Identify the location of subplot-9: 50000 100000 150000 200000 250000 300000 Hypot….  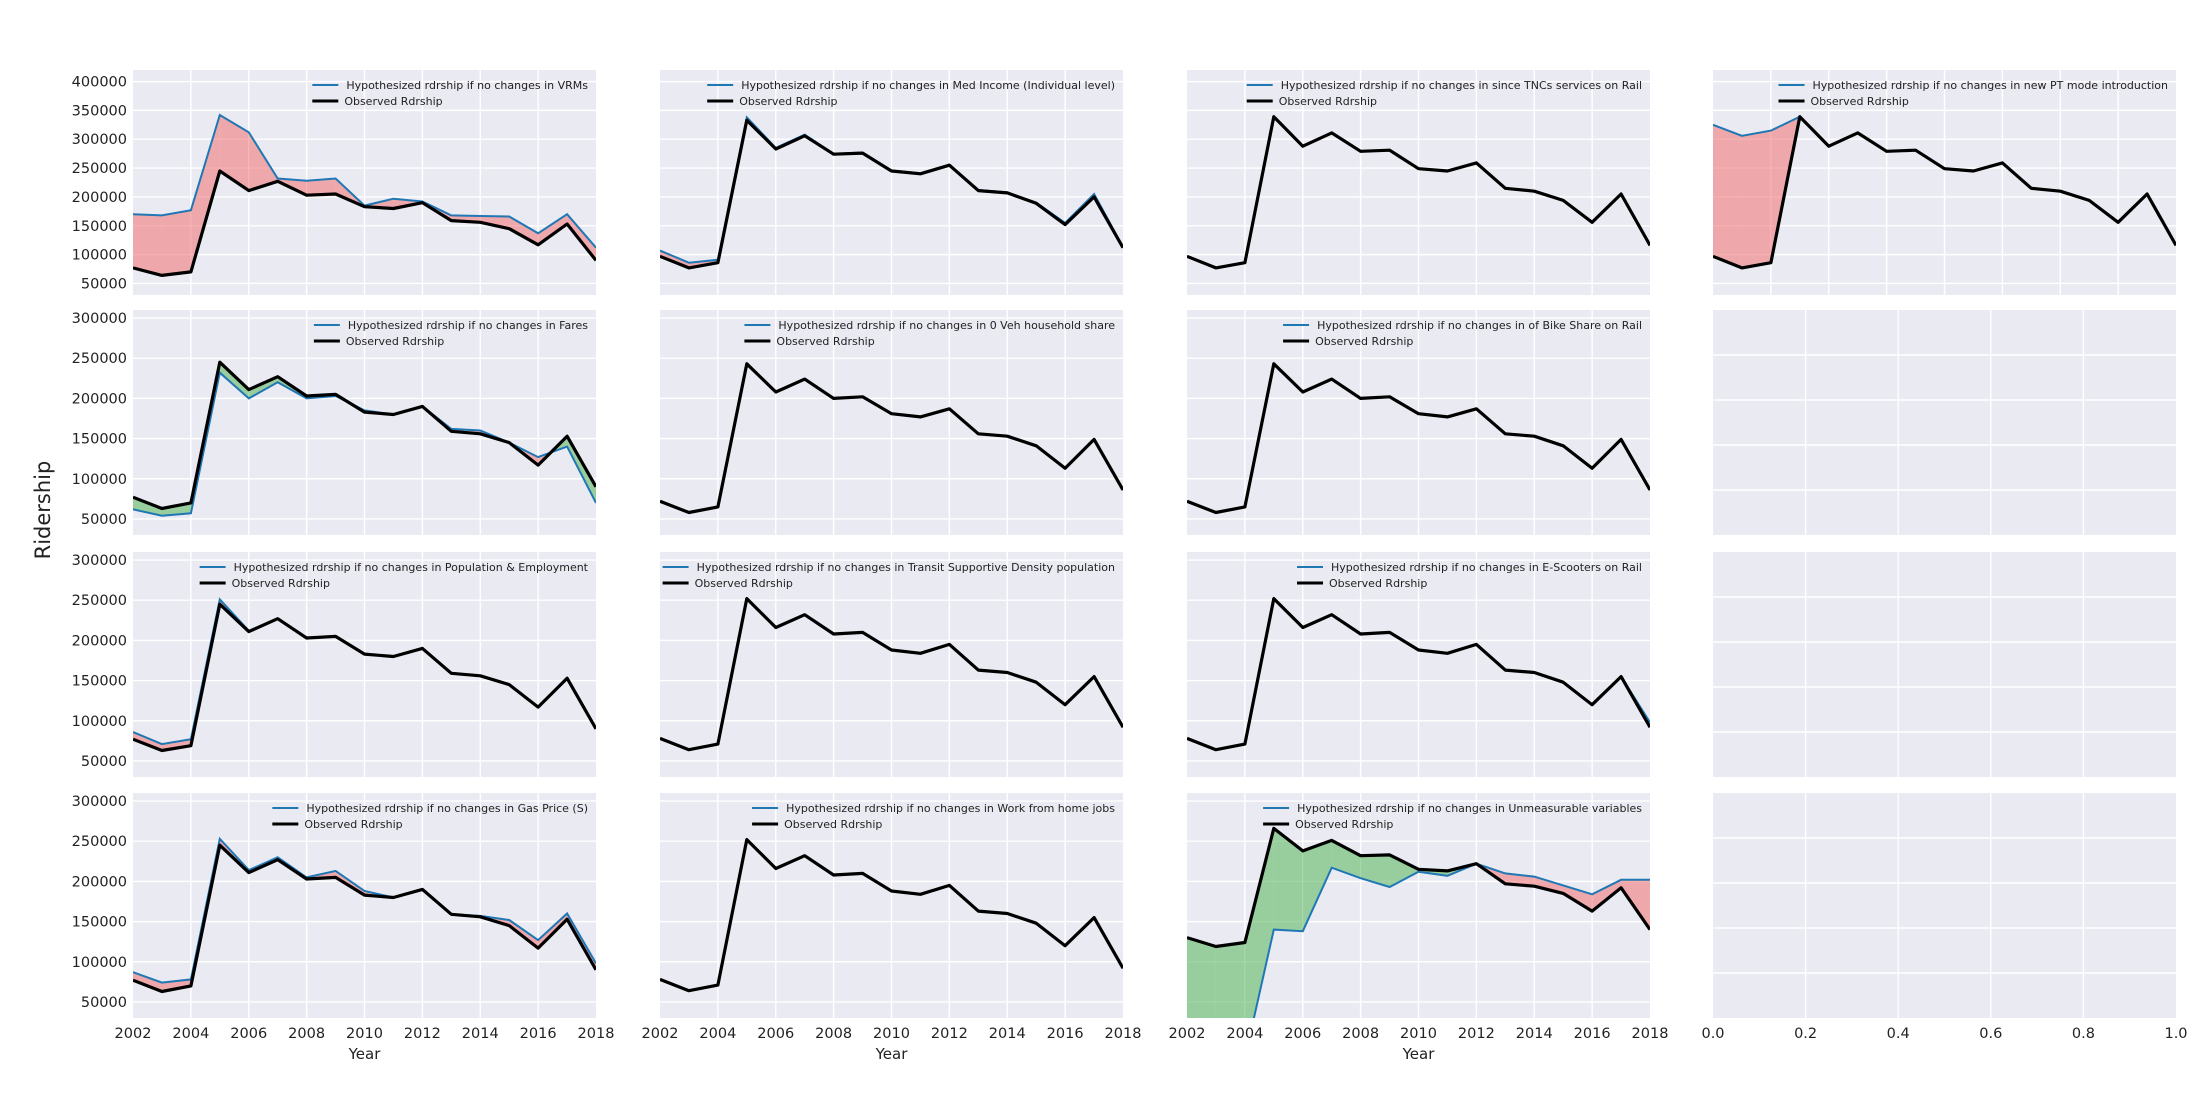
(334, 664).